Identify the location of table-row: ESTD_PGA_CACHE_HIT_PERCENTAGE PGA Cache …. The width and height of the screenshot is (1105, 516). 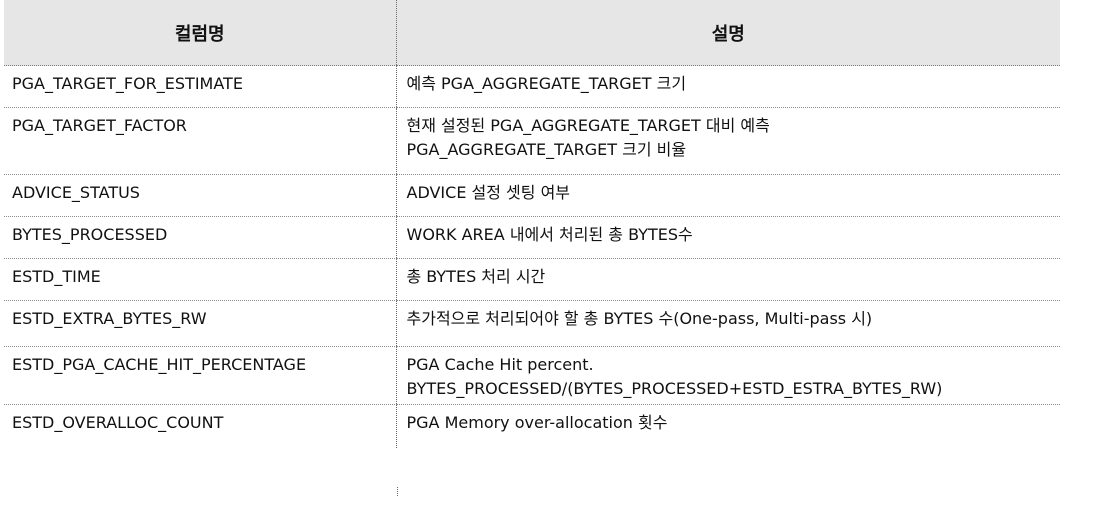
(532, 375).